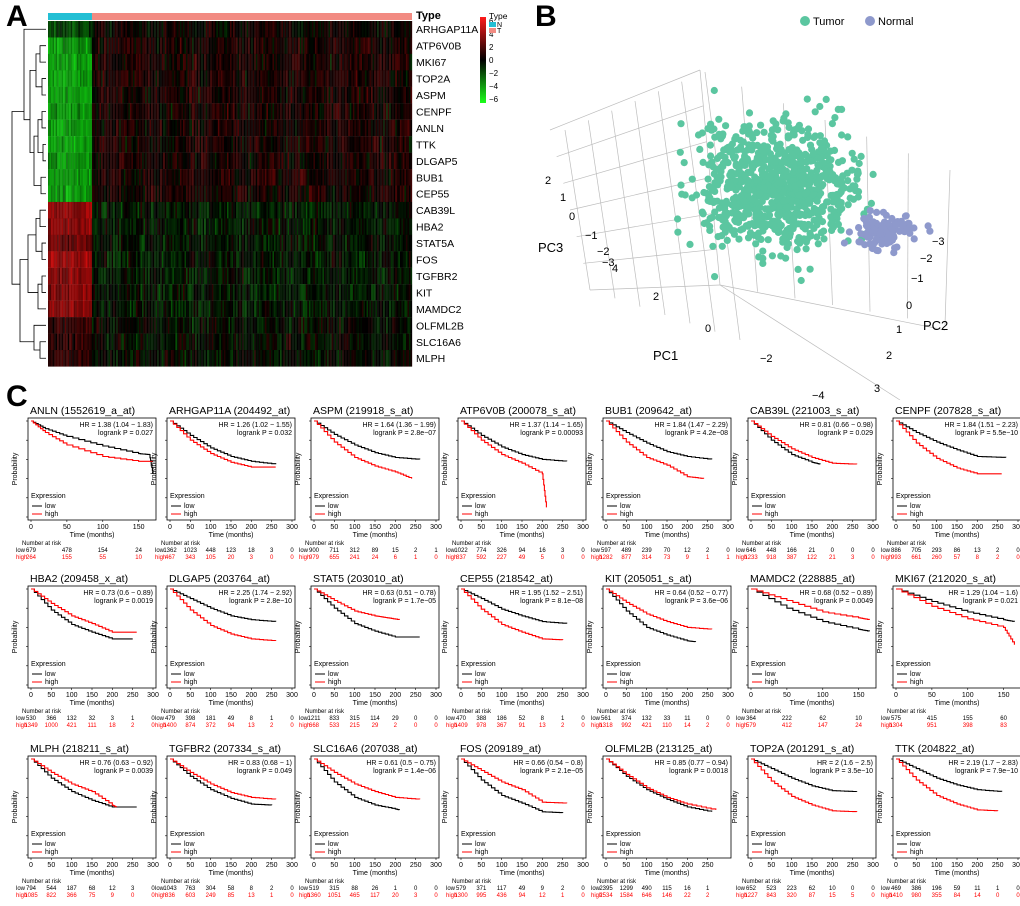  Describe the element at coordinates (17, 16) in the screenshot. I see `panel-a-label: A` at that location.